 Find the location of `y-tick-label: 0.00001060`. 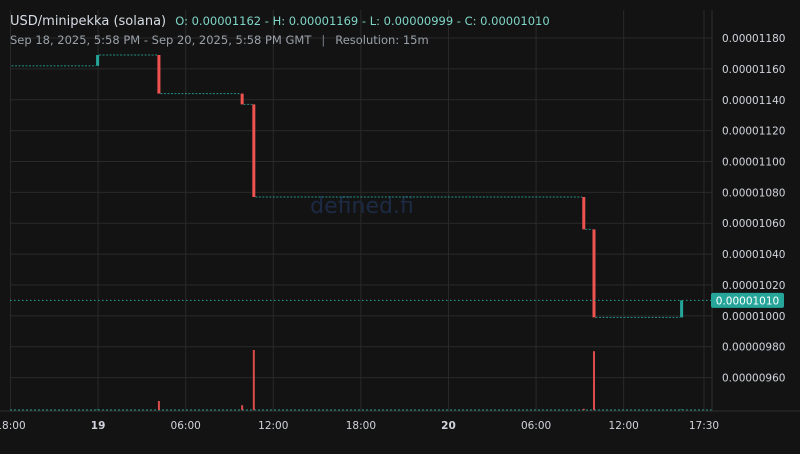

y-tick-label: 0.00001060 is located at coordinates (753, 224).